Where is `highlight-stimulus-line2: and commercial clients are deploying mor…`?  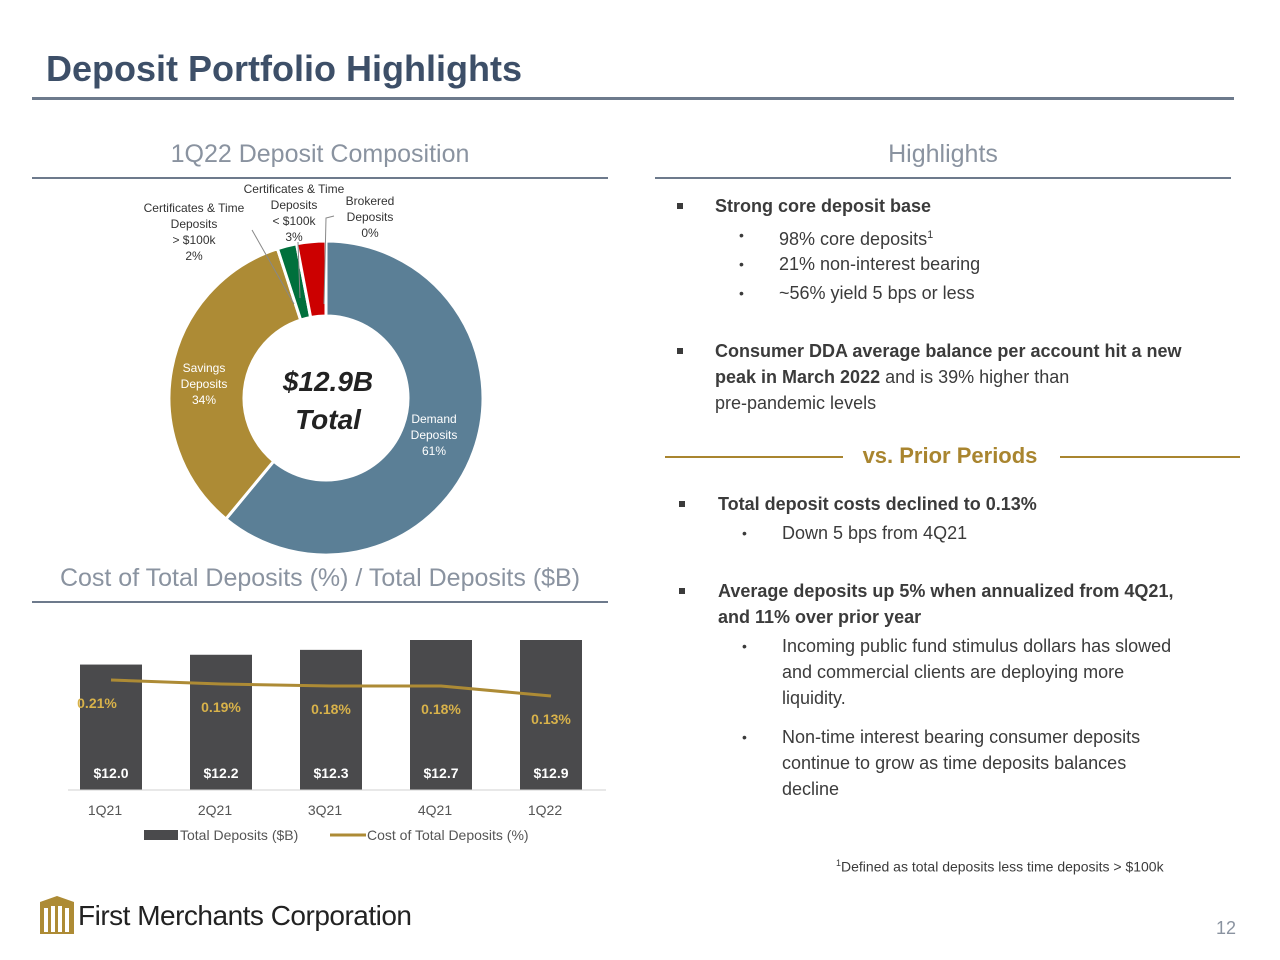
highlight-stimulus-line2: and commercial clients are deploying mor… is located at coordinates (953, 672).